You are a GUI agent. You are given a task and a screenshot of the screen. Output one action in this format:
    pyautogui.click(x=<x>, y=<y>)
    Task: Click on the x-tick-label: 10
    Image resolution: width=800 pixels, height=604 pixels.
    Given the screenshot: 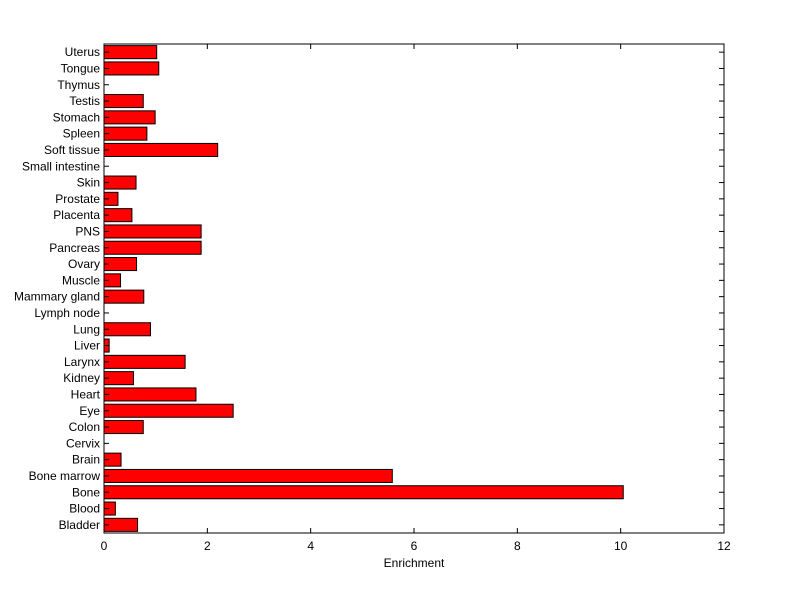 What is the action you would take?
    pyautogui.click(x=621, y=546)
    